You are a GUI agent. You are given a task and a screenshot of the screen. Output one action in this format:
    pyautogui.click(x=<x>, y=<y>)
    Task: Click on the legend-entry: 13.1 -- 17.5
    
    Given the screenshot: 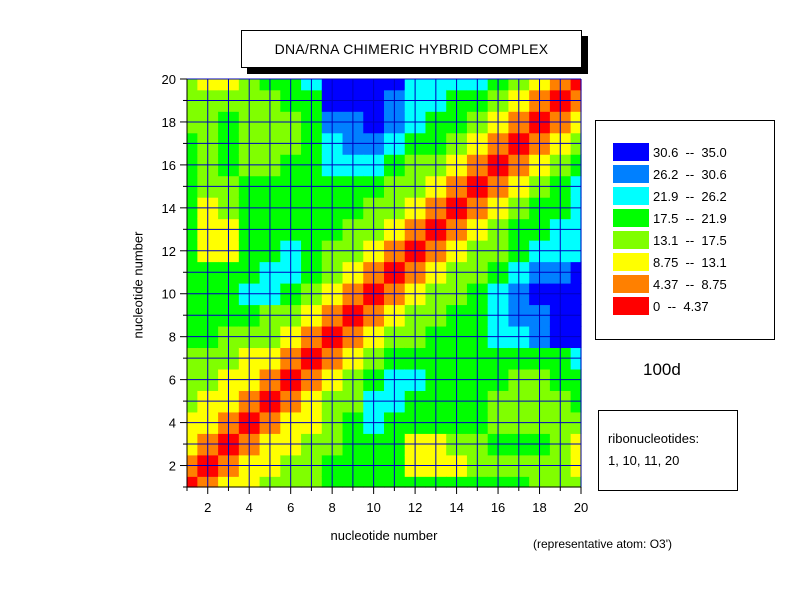 What is the action you would take?
    pyautogui.click(x=670, y=240)
    